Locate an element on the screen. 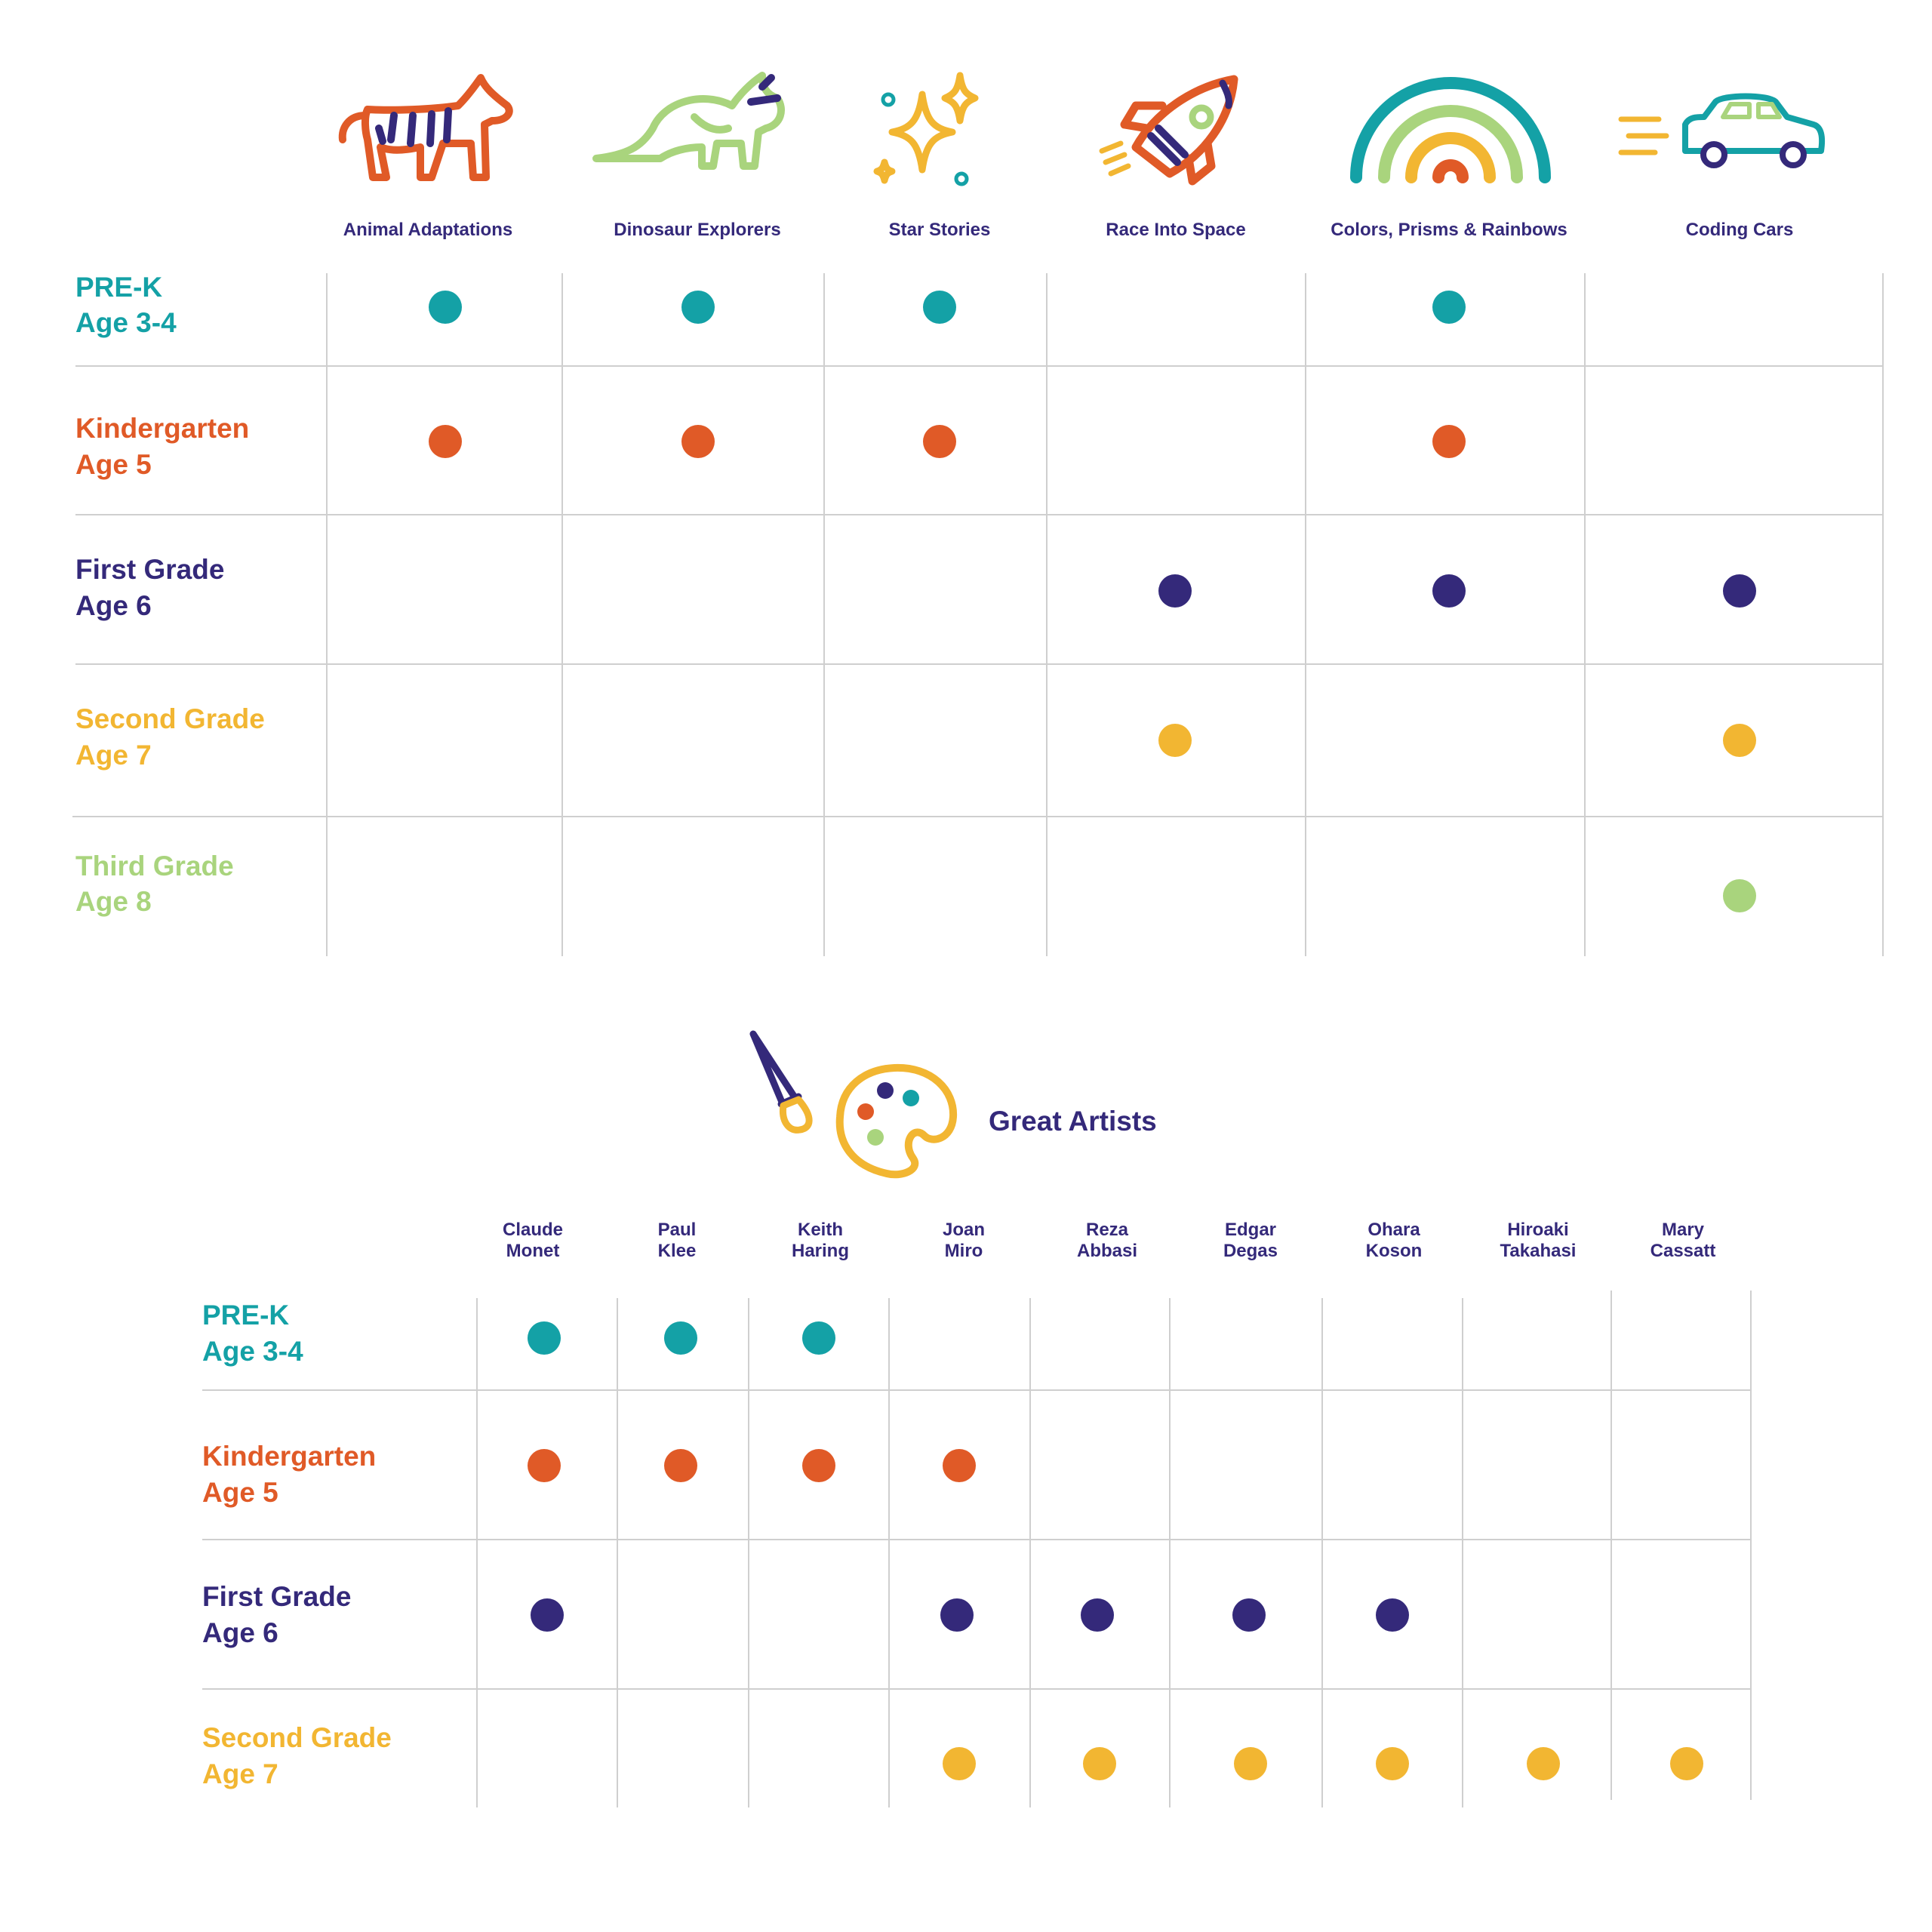 This screenshot has height=1932, width=1932. column-header: Animal Adaptations is located at coordinates (427, 230).